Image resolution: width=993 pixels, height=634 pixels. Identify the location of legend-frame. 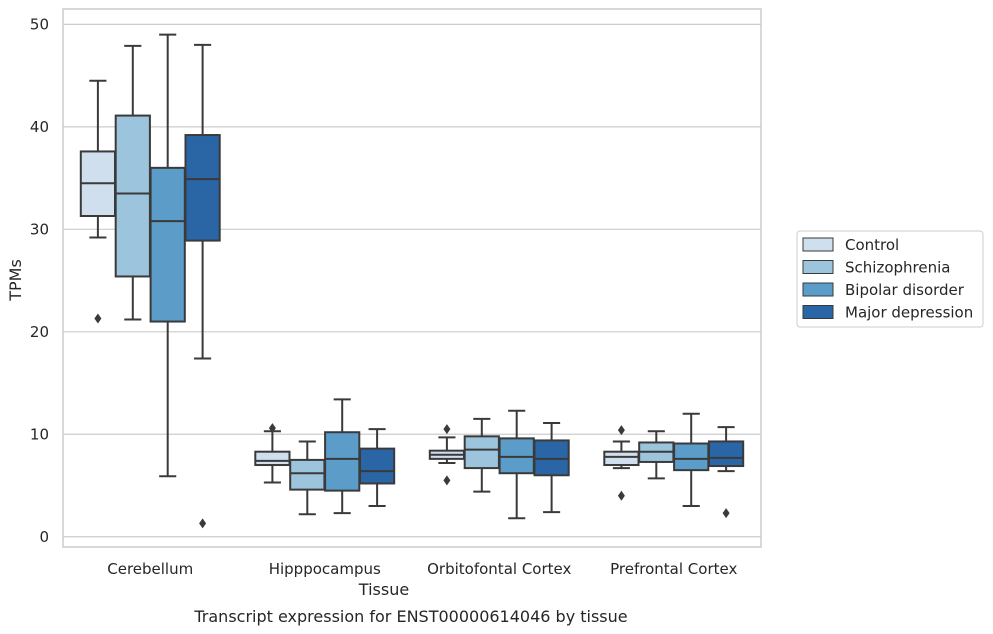
(890, 279).